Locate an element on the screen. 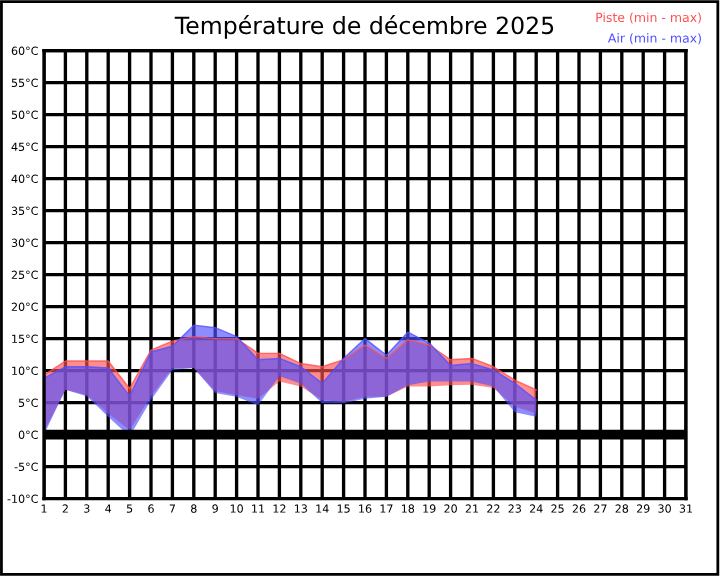  chart-title: Température de décembre 2025 is located at coordinates (364, 27).